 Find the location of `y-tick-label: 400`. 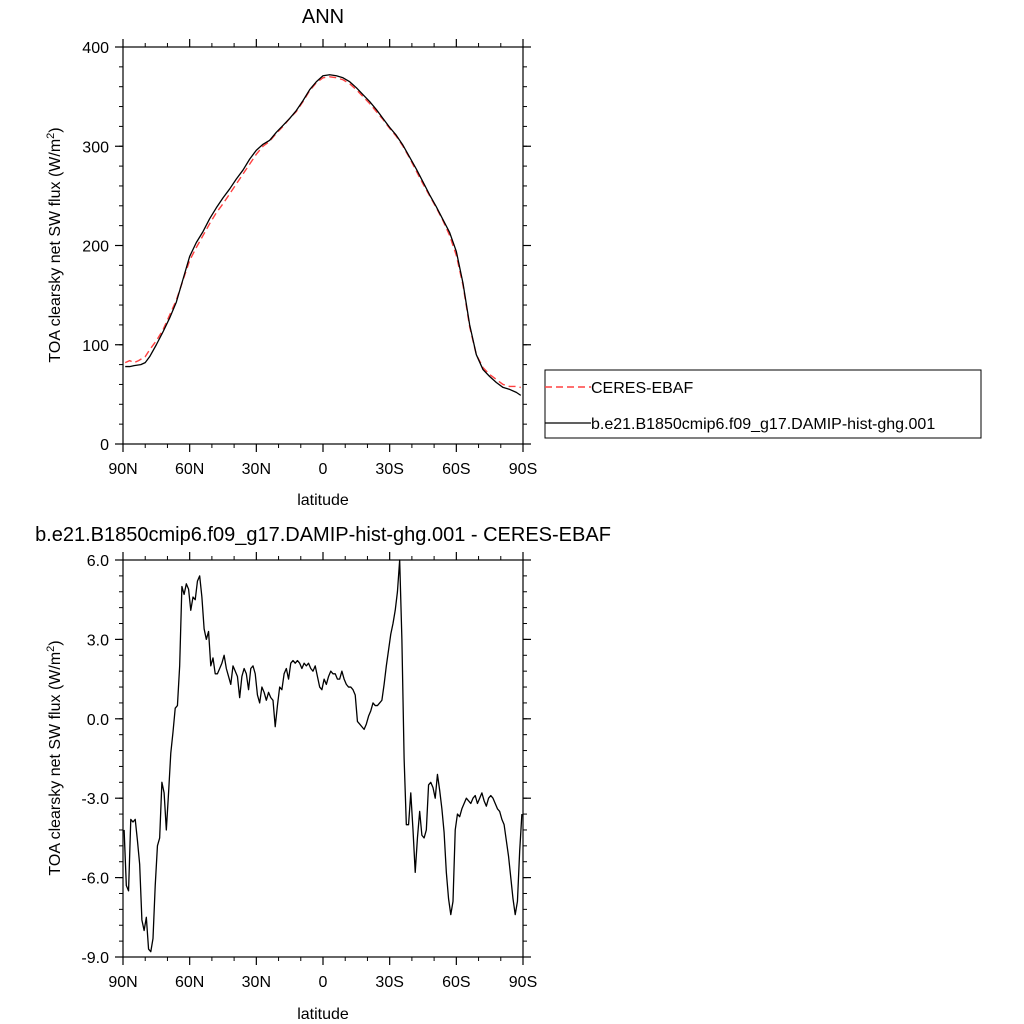

y-tick-label: 400 is located at coordinates (95, 48).